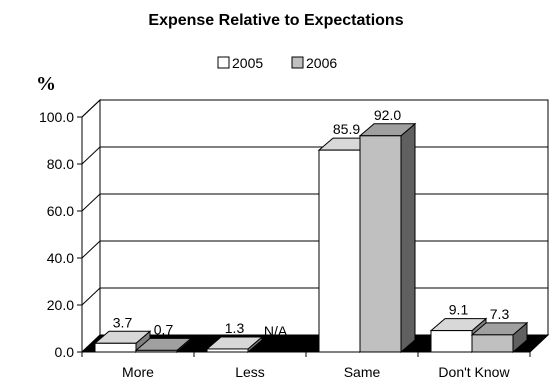  I want to click on data-label: 85.9, so click(346, 129).